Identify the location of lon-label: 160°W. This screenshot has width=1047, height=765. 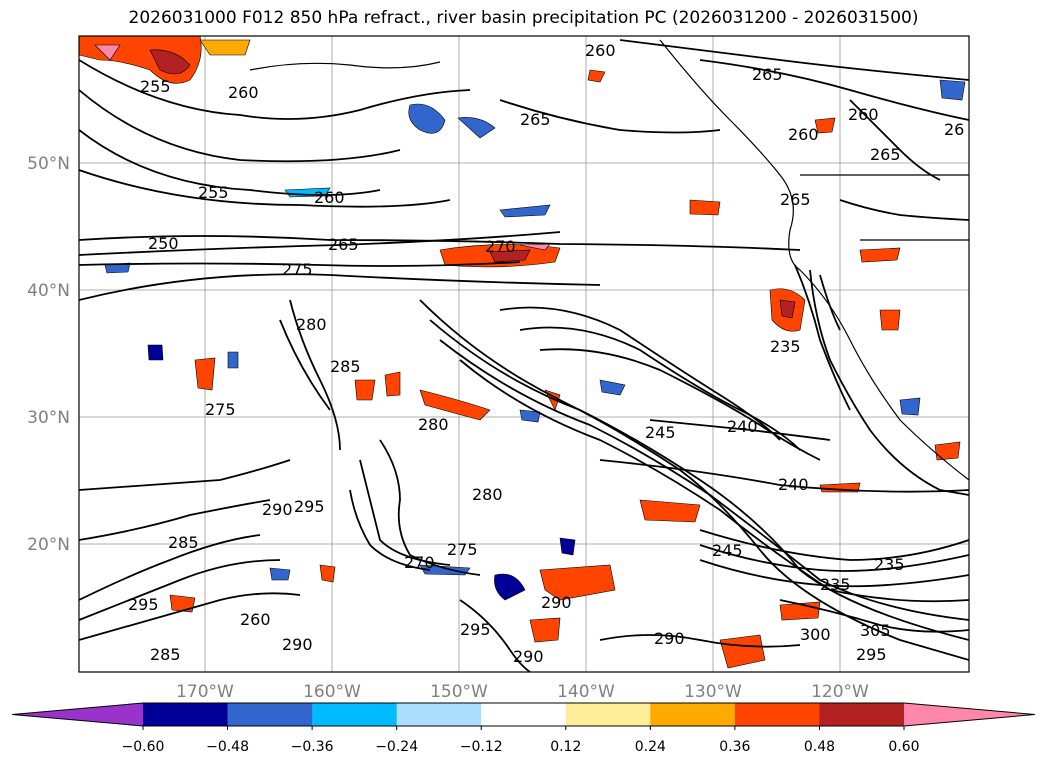
(332, 692).